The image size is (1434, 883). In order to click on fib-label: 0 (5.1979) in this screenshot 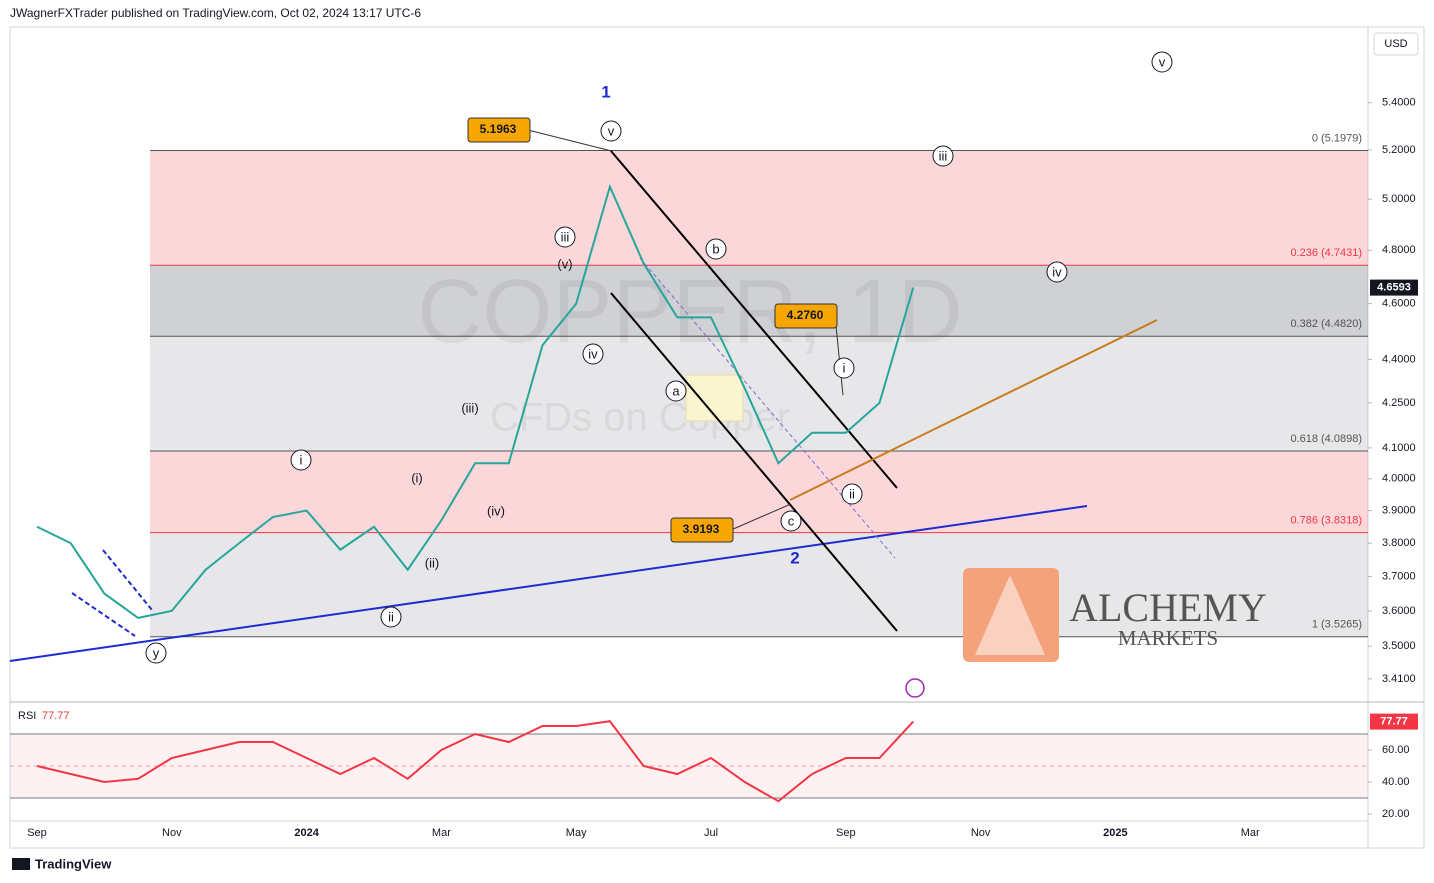, I will do `click(1337, 138)`.